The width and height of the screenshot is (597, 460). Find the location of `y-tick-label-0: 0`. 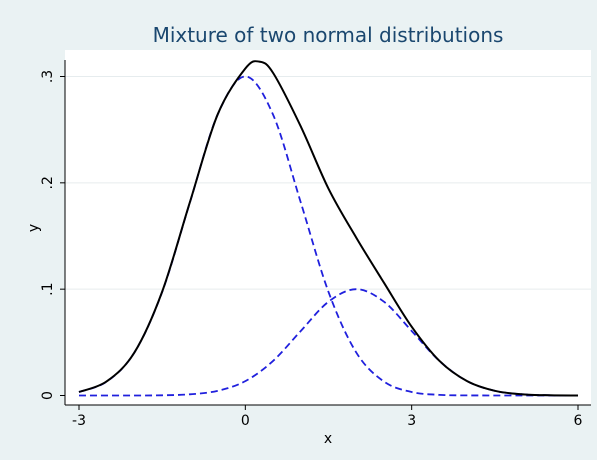

y-tick-label-0: 0 is located at coordinates (48, 395).